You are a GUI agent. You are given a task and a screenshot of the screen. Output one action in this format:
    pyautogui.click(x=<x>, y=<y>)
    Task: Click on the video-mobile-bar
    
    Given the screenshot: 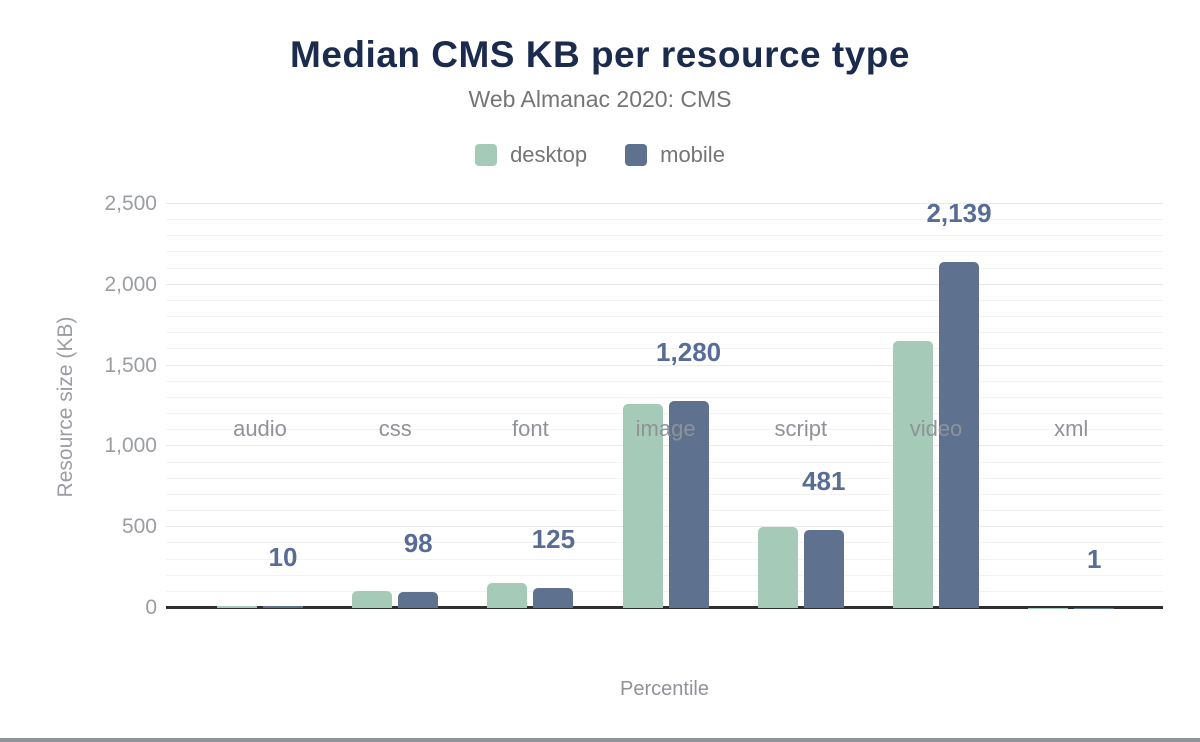 What is the action you would take?
    pyautogui.click(x=959, y=435)
    